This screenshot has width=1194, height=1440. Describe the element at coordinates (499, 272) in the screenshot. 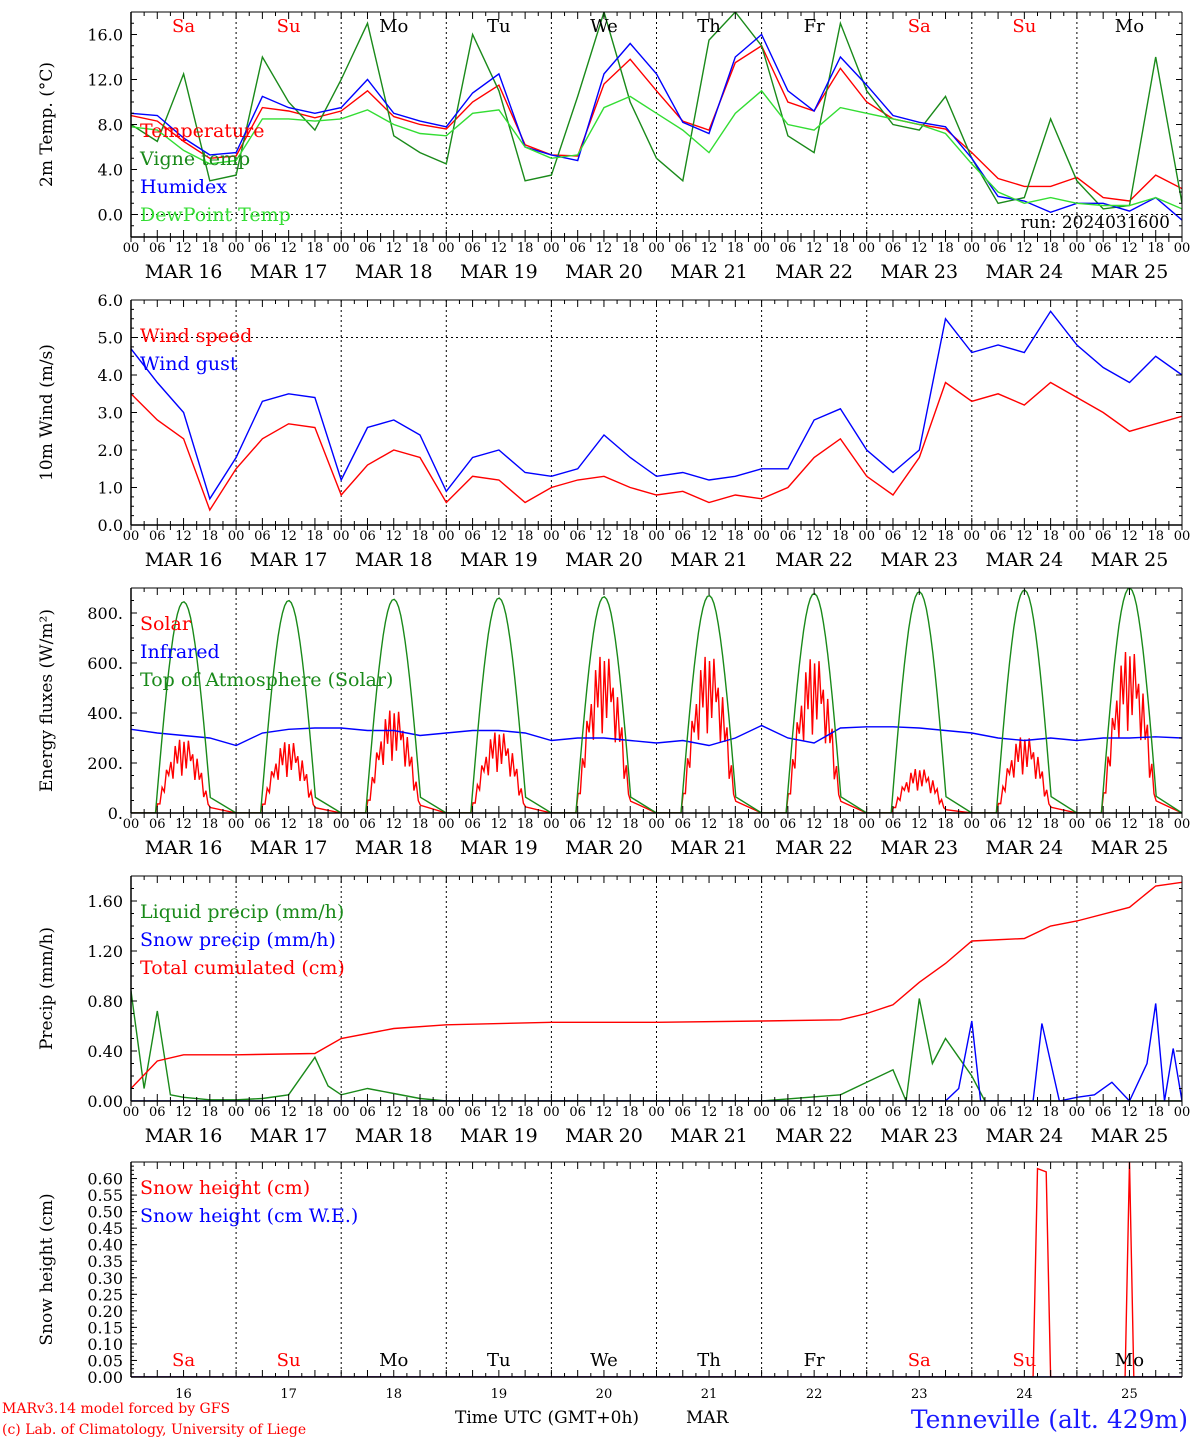

I see `date-label: MAR 19` at that location.